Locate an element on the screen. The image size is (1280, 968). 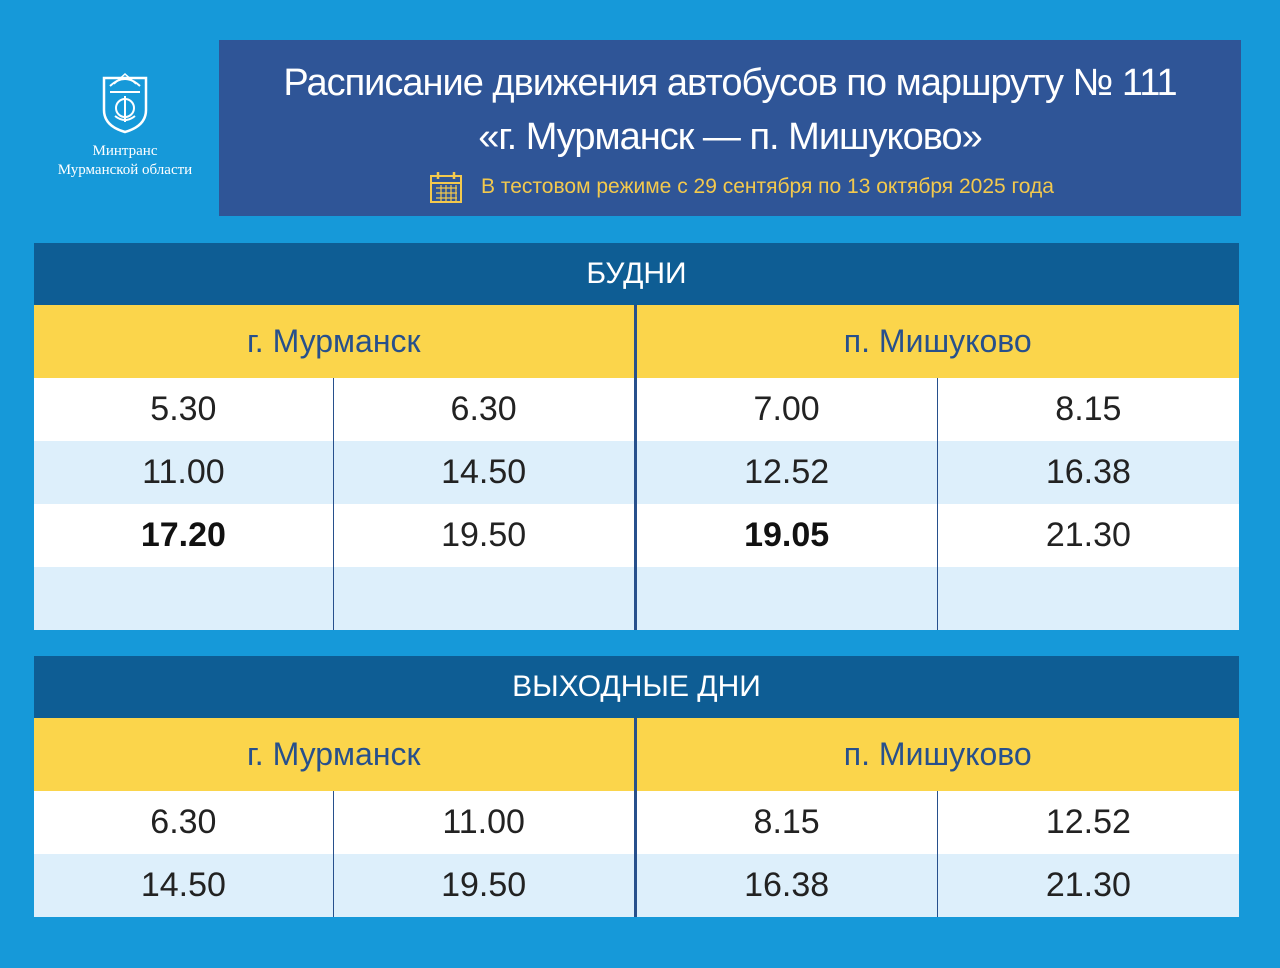
murmansk-times: 6.30 11.00 is located at coordinates (335, 822).